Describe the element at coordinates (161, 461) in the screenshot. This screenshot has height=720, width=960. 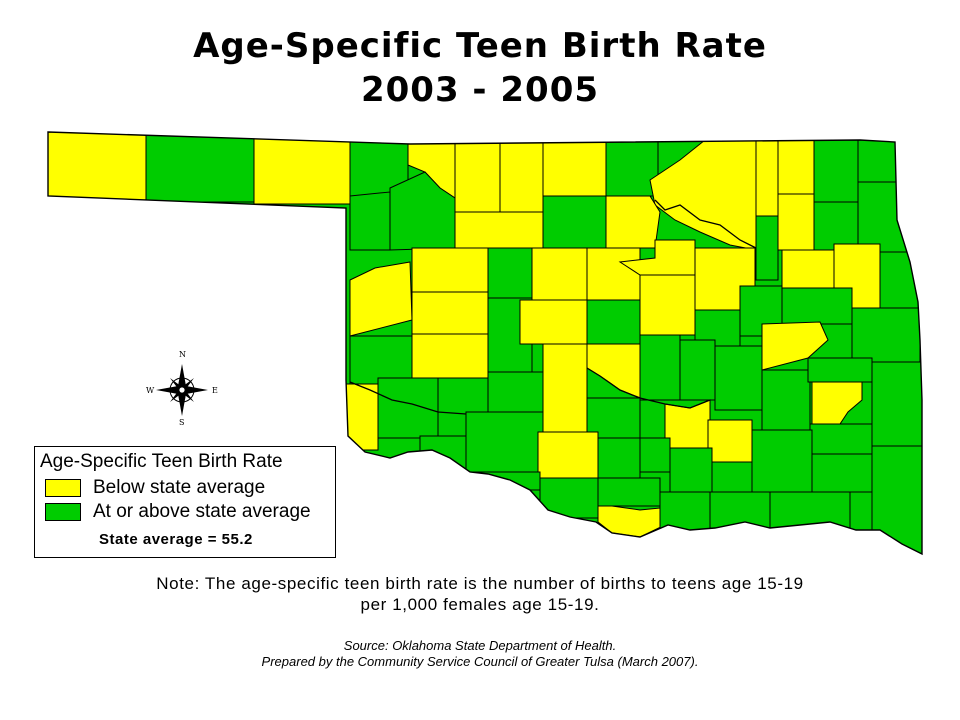
I see `legend-title: Age-Specific Teen Birth Rate` at that location.